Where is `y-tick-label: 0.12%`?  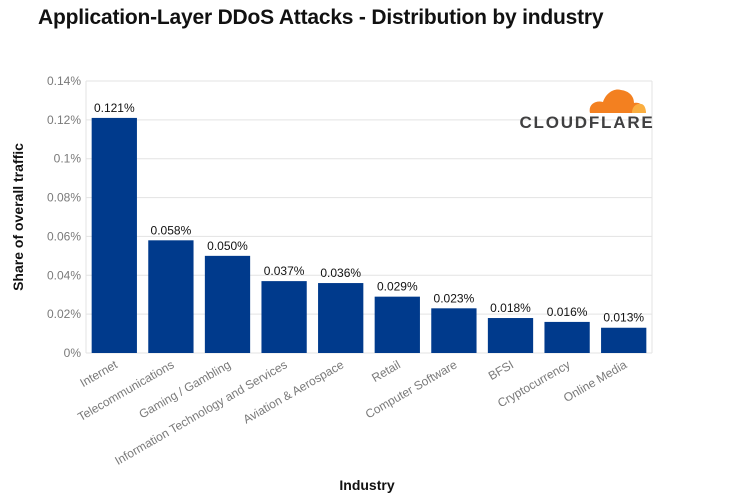 y-tick-label: 0.12% is located at coordinates (64, 120).